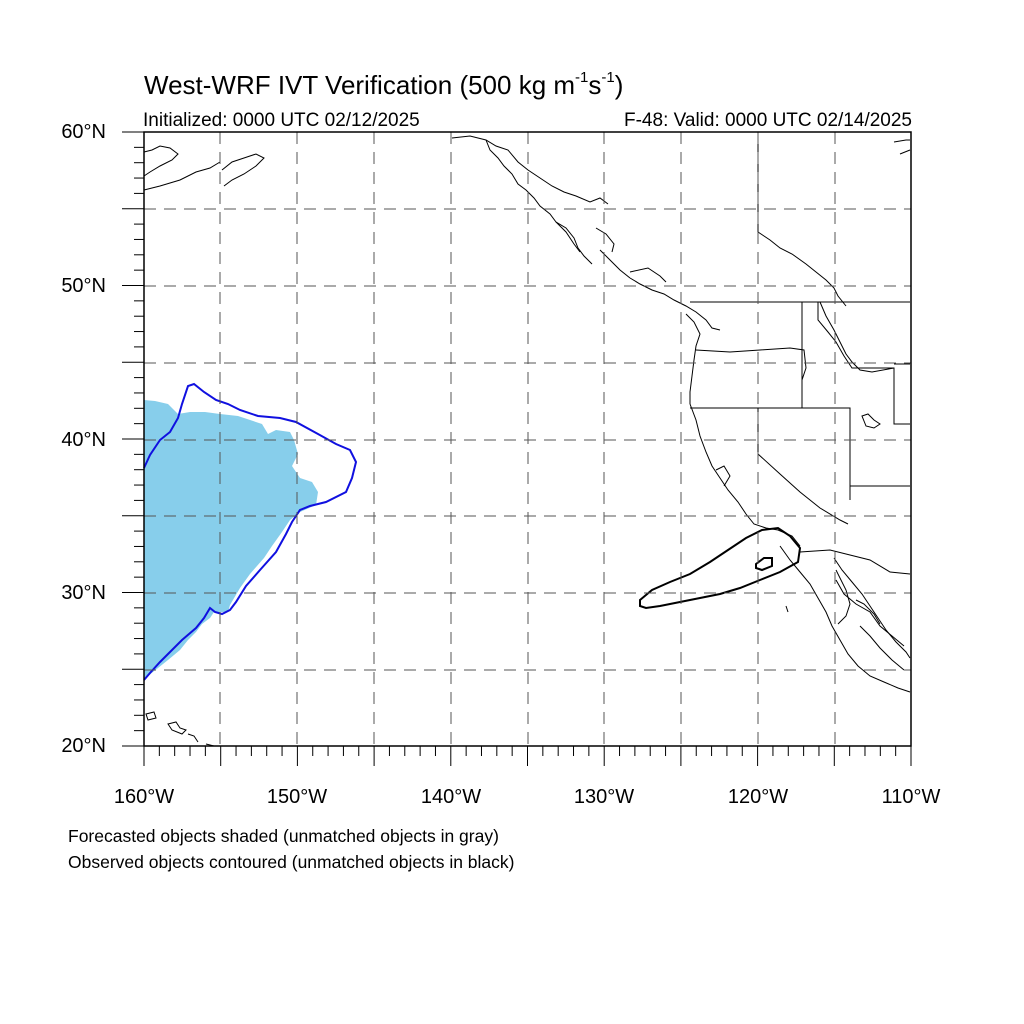 This screenshot has width=1024, height=1024. I want to click on lon-label-140w: 140°W, so click(451, 797).